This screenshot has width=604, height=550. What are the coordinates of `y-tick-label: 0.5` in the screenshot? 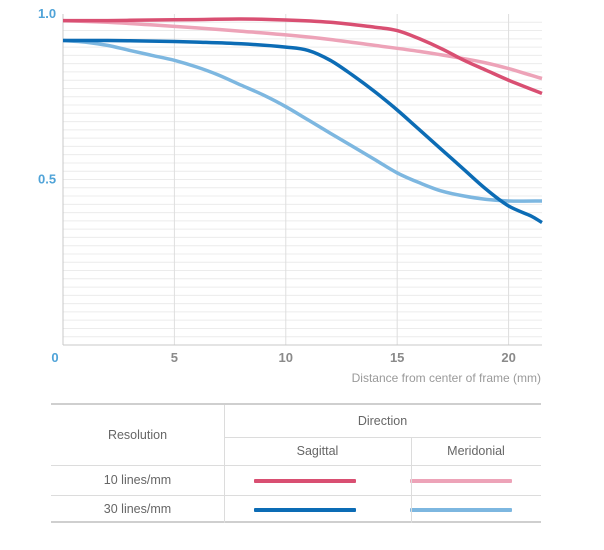 It's located at (47, 179).